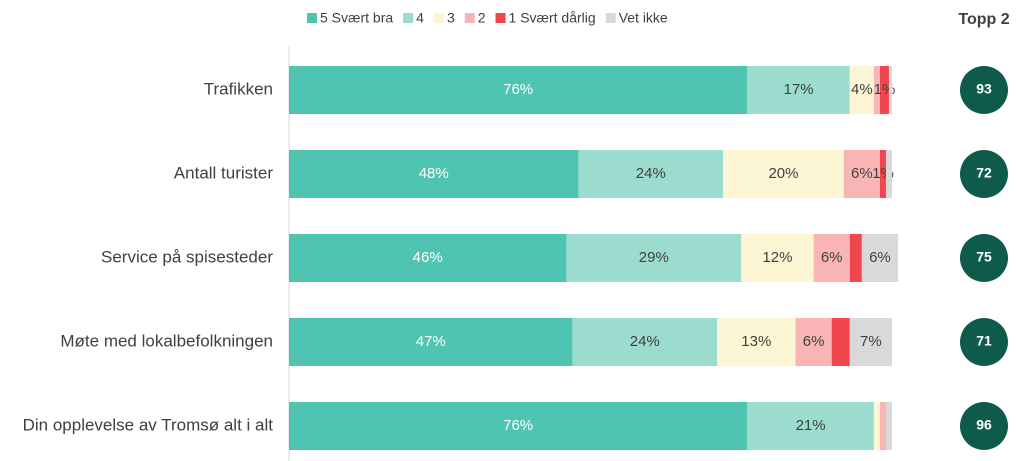 This screenshot has height=461, width=1016. I want to click on legend-label: 5 Svært bra, so click(356, 18).